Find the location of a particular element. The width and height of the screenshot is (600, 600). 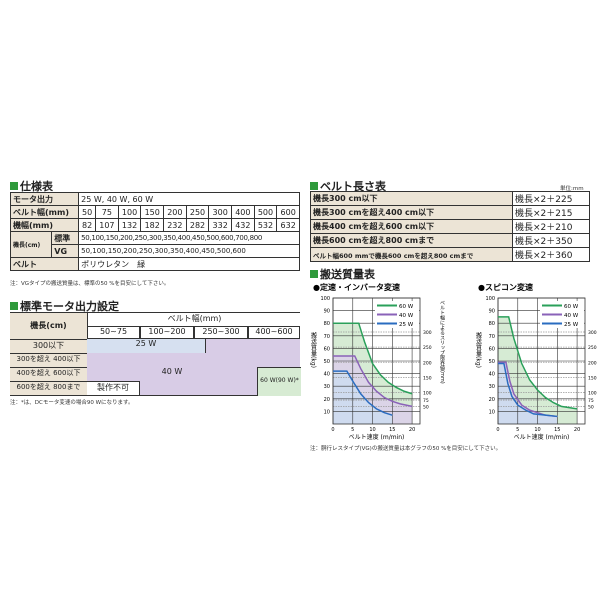

motor-width-header: ベルト幅(mm) is located at coordinates (194, 319).